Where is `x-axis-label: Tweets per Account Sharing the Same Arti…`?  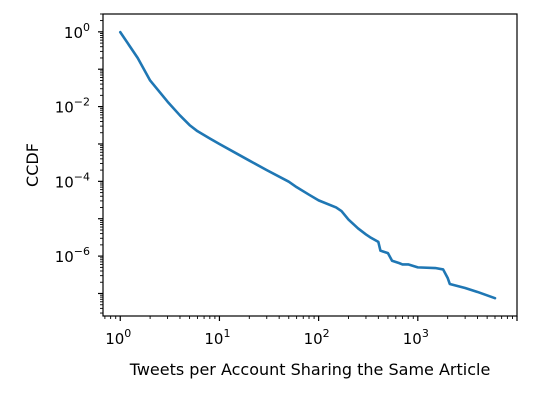
x-axis-label: Tweets per Account Sharing the Same Arti… is located at coordinates (310, 369).